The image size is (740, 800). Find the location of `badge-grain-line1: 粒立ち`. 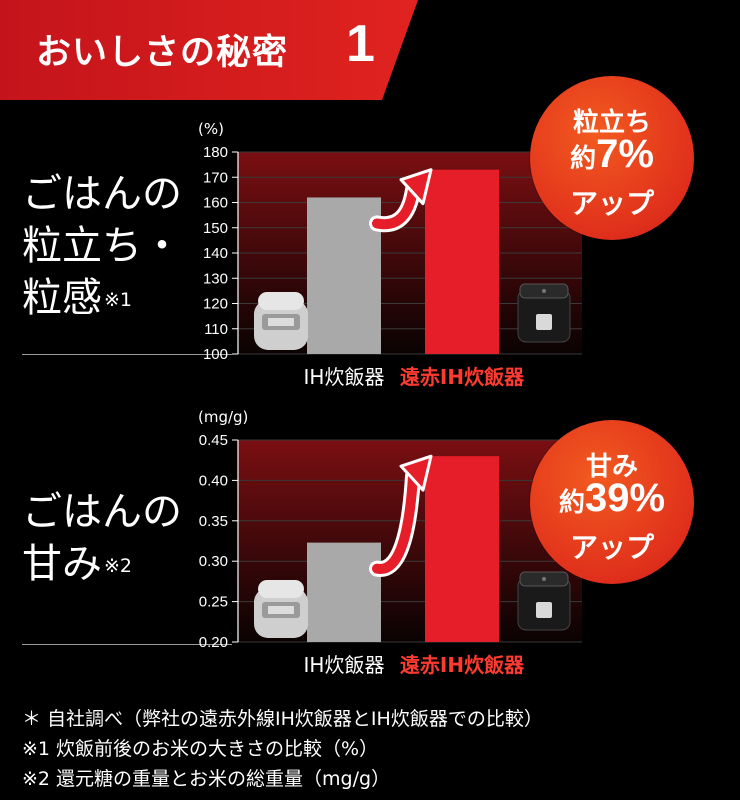

badge-grain-line1: 粒立ち is located at coordinates (611, 123).